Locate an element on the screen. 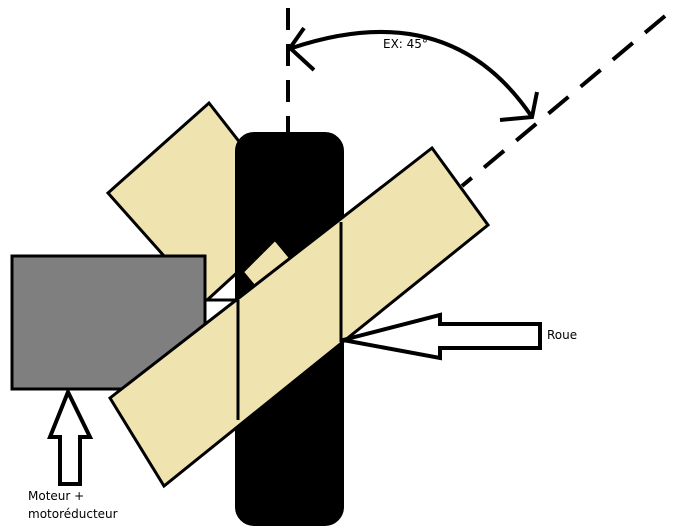 The image size is (678, 532). angle-arrowhead-left is located at coordinates (301, 49).